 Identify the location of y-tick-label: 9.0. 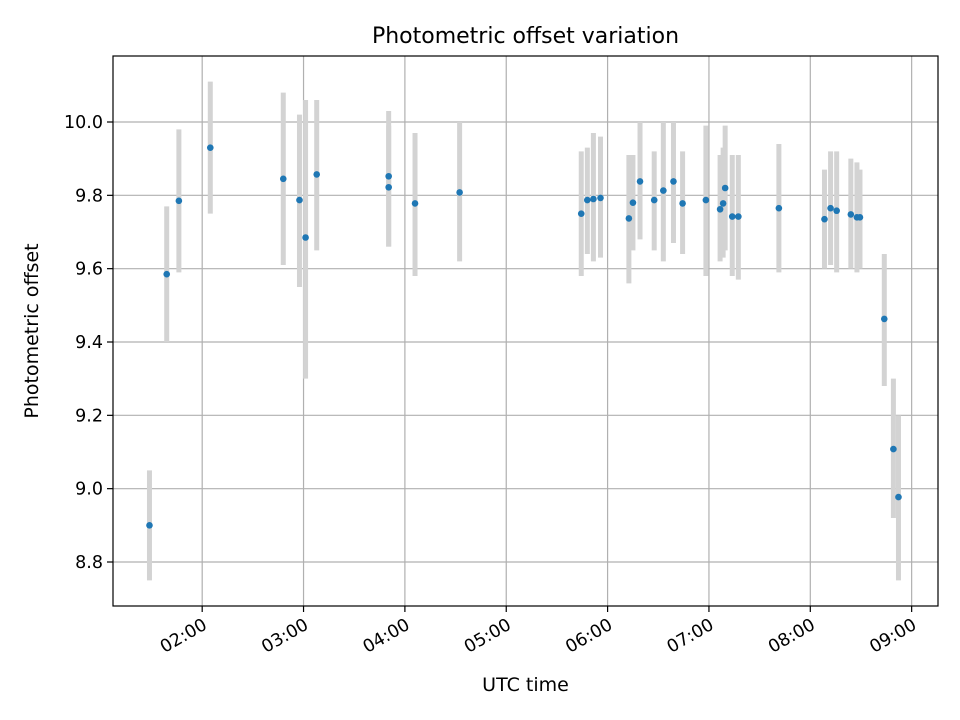
(89, 490).